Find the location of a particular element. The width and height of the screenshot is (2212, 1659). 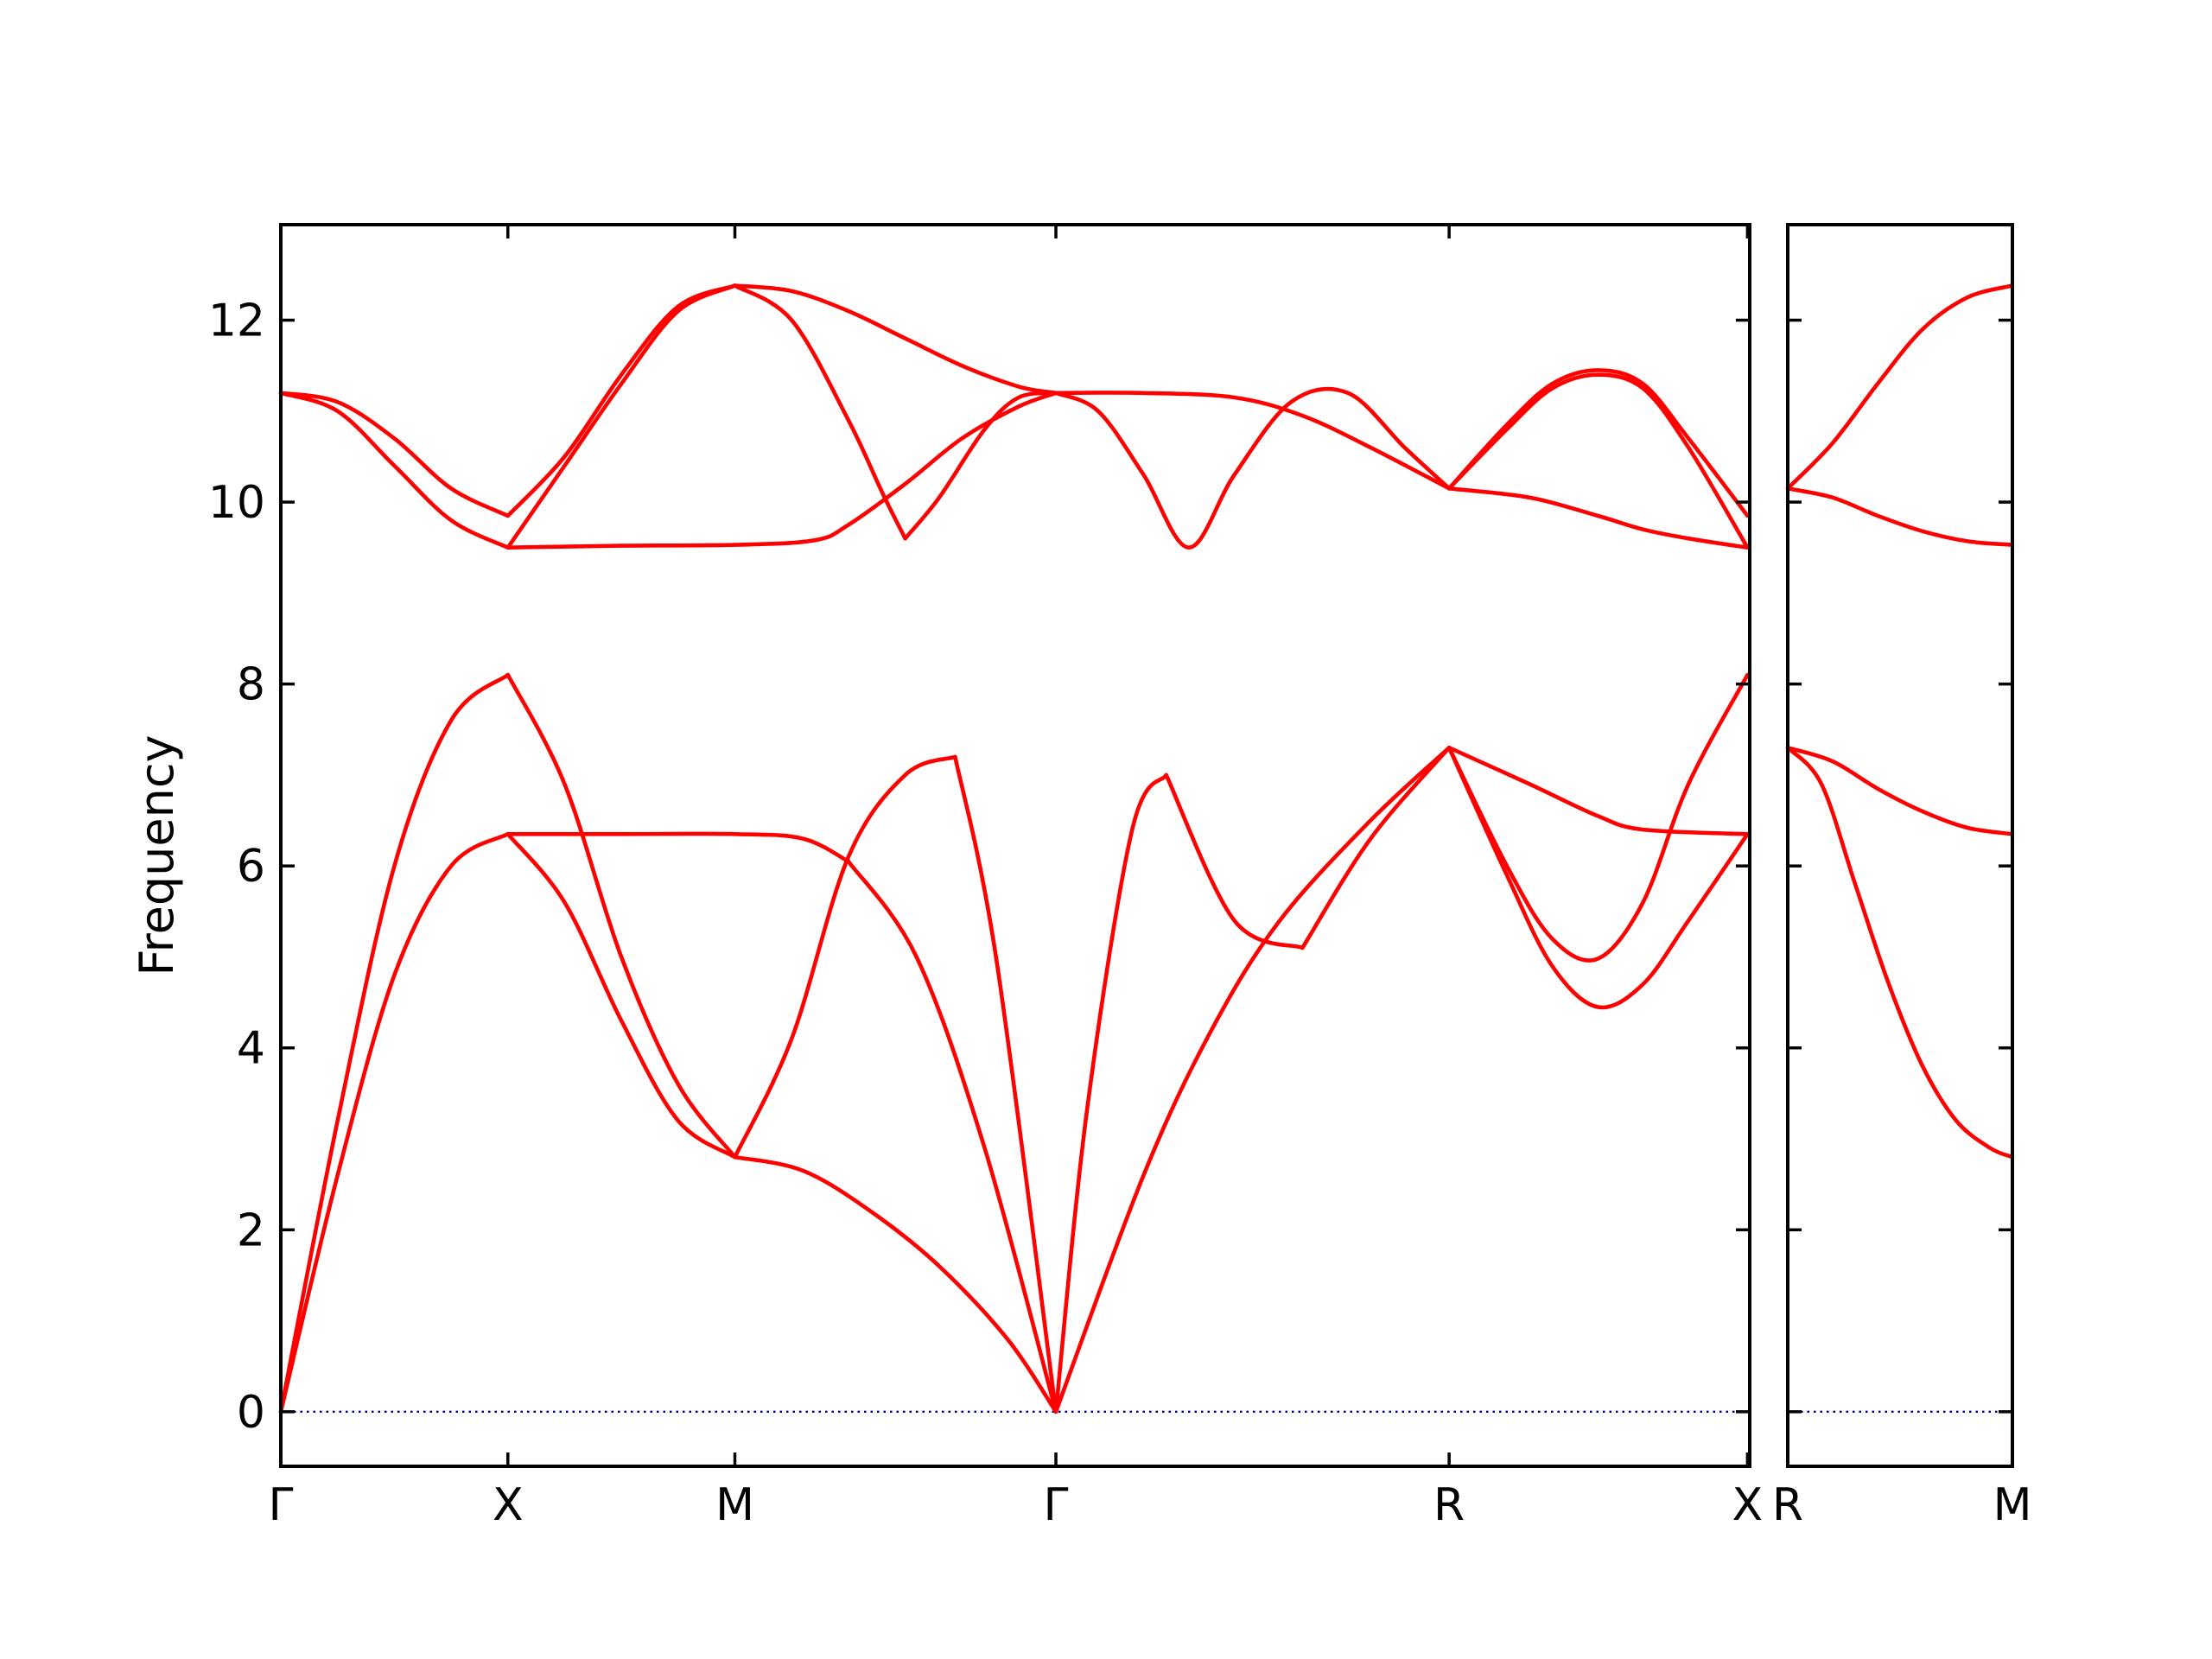

plot-frame-right is located at coordinates (1900, 845).